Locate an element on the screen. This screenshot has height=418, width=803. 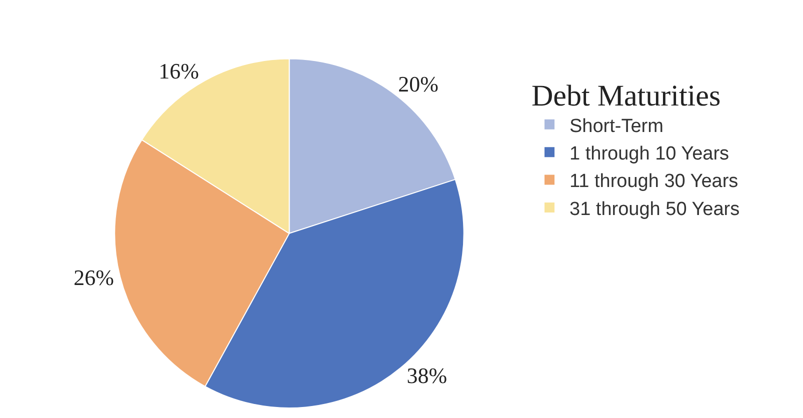
data-label: 16% is located at coordinates (178, 71).